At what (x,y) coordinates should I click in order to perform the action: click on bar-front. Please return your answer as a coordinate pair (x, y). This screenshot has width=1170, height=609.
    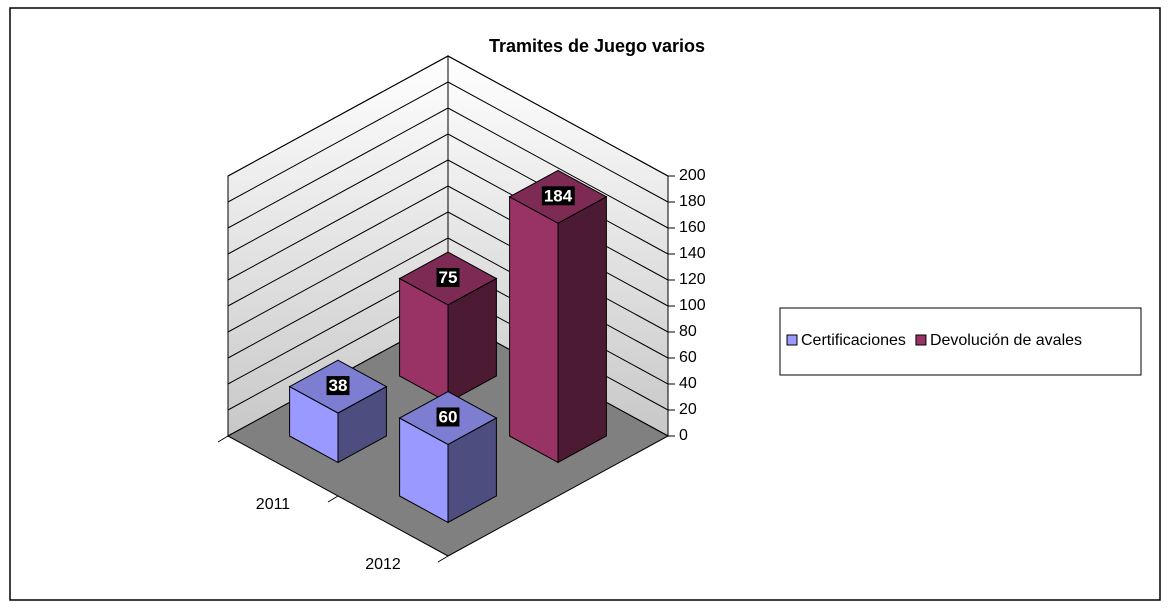
    Looking at the image, I should click on (534, 329).